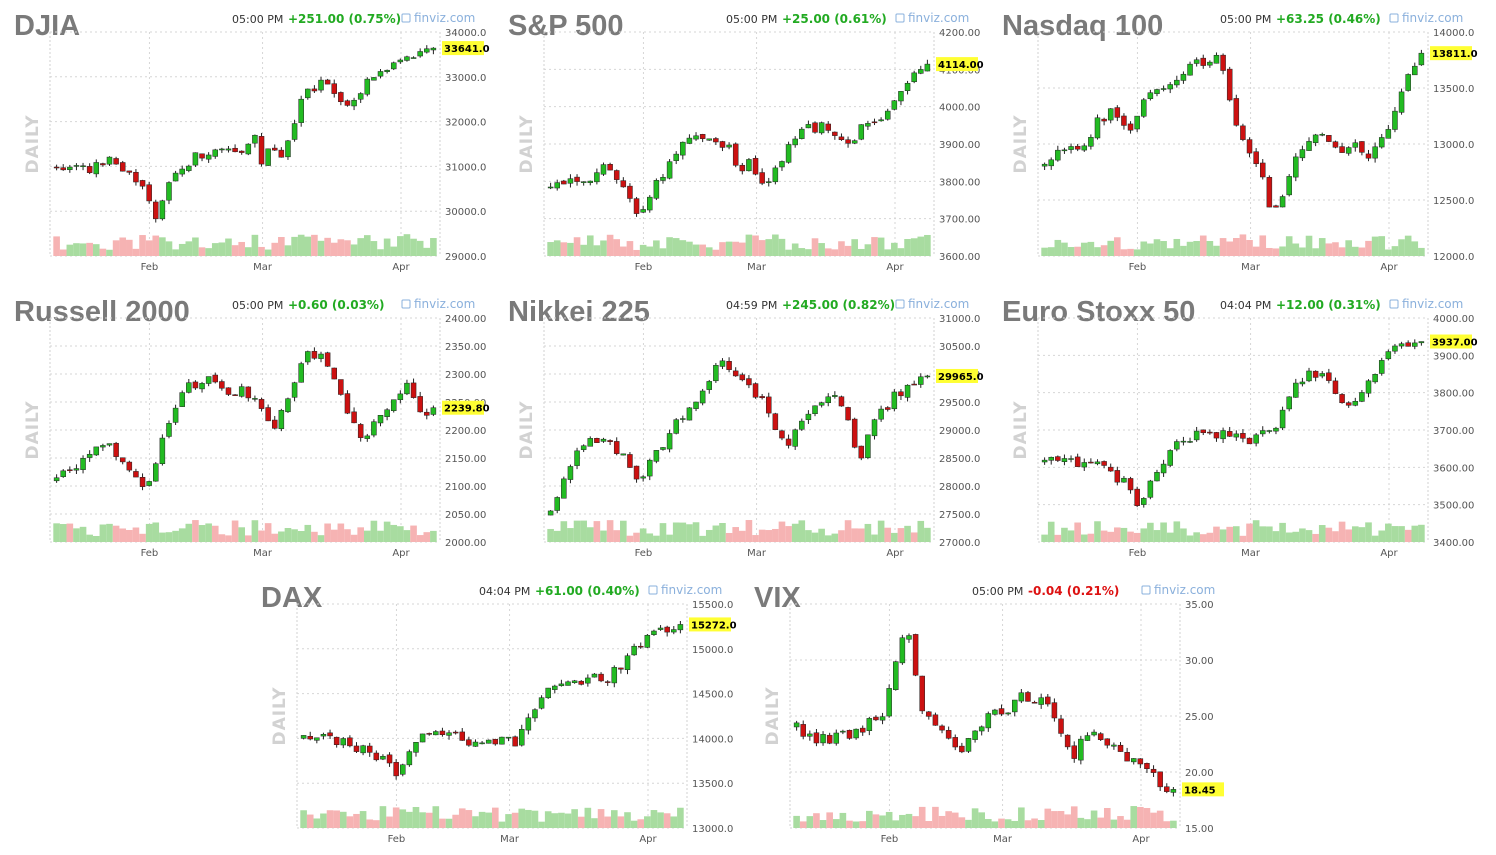  Describe the element at coordinates (1453, 201) in the screenshot. I see `y-tick-label: 12500.0` at that location.